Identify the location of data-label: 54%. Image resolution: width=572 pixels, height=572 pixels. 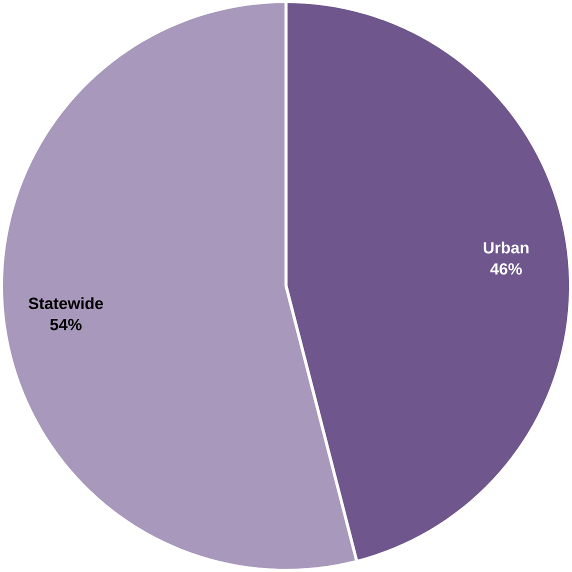
(66, 324).